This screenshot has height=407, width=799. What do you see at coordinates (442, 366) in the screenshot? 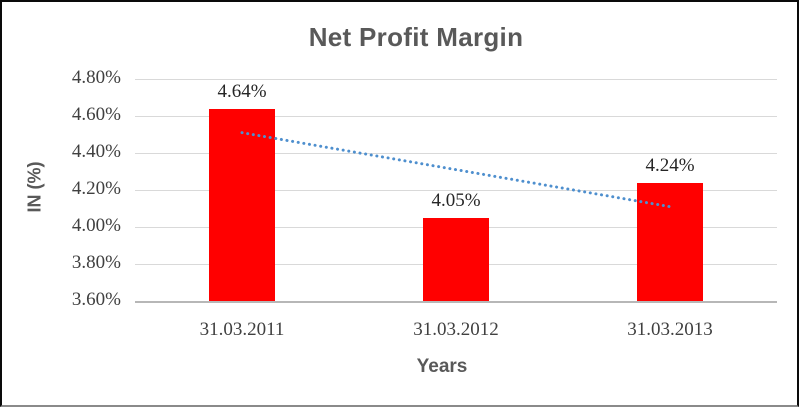
I see `x-axis-title: Years` at bounding box center [442, 366].